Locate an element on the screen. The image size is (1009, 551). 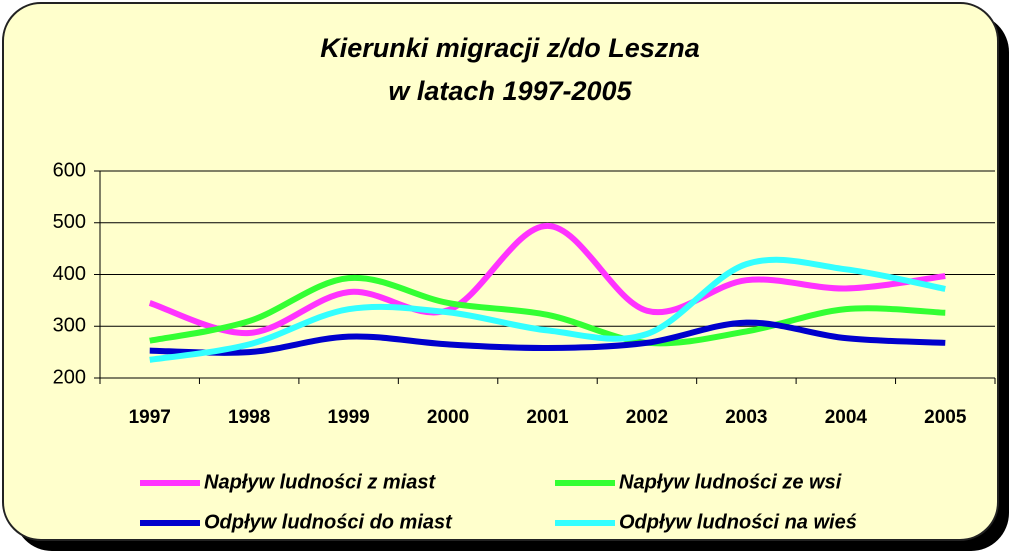
x-tick-label: 2004 is located at coordinates (846, 417).